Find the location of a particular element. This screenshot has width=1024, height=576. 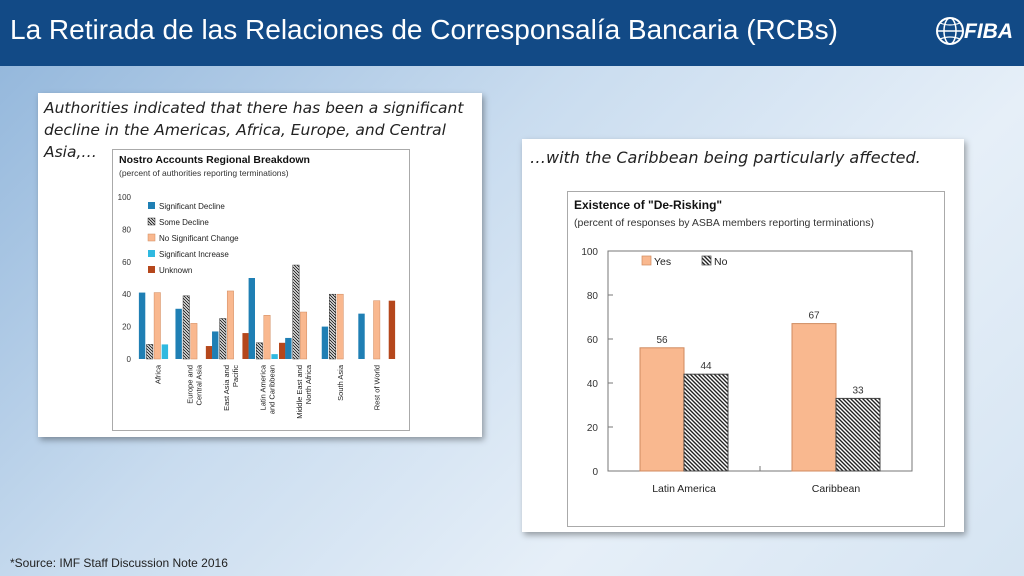

legend-label: Significant Increase is located at coordinates (194, 254).